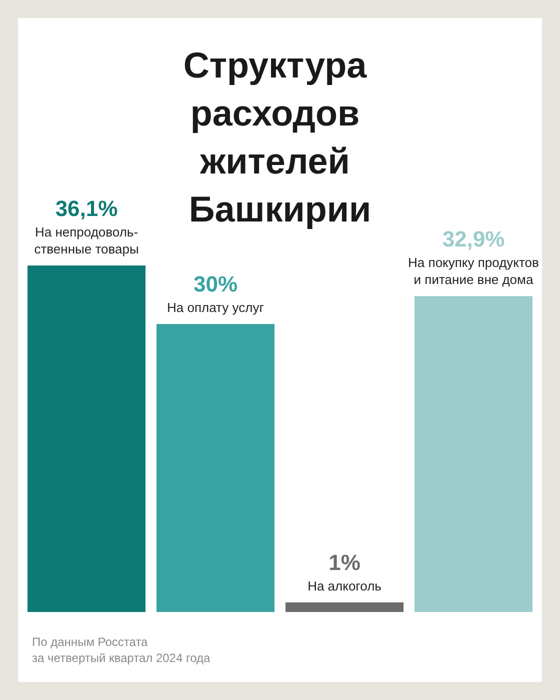 Image resolution: width=560 pixels, height=700 pixels. What do you see at coordinates (473, 239) in the screenshot?
I see `data-label: 32,9%` at bounding box center [473, 239].